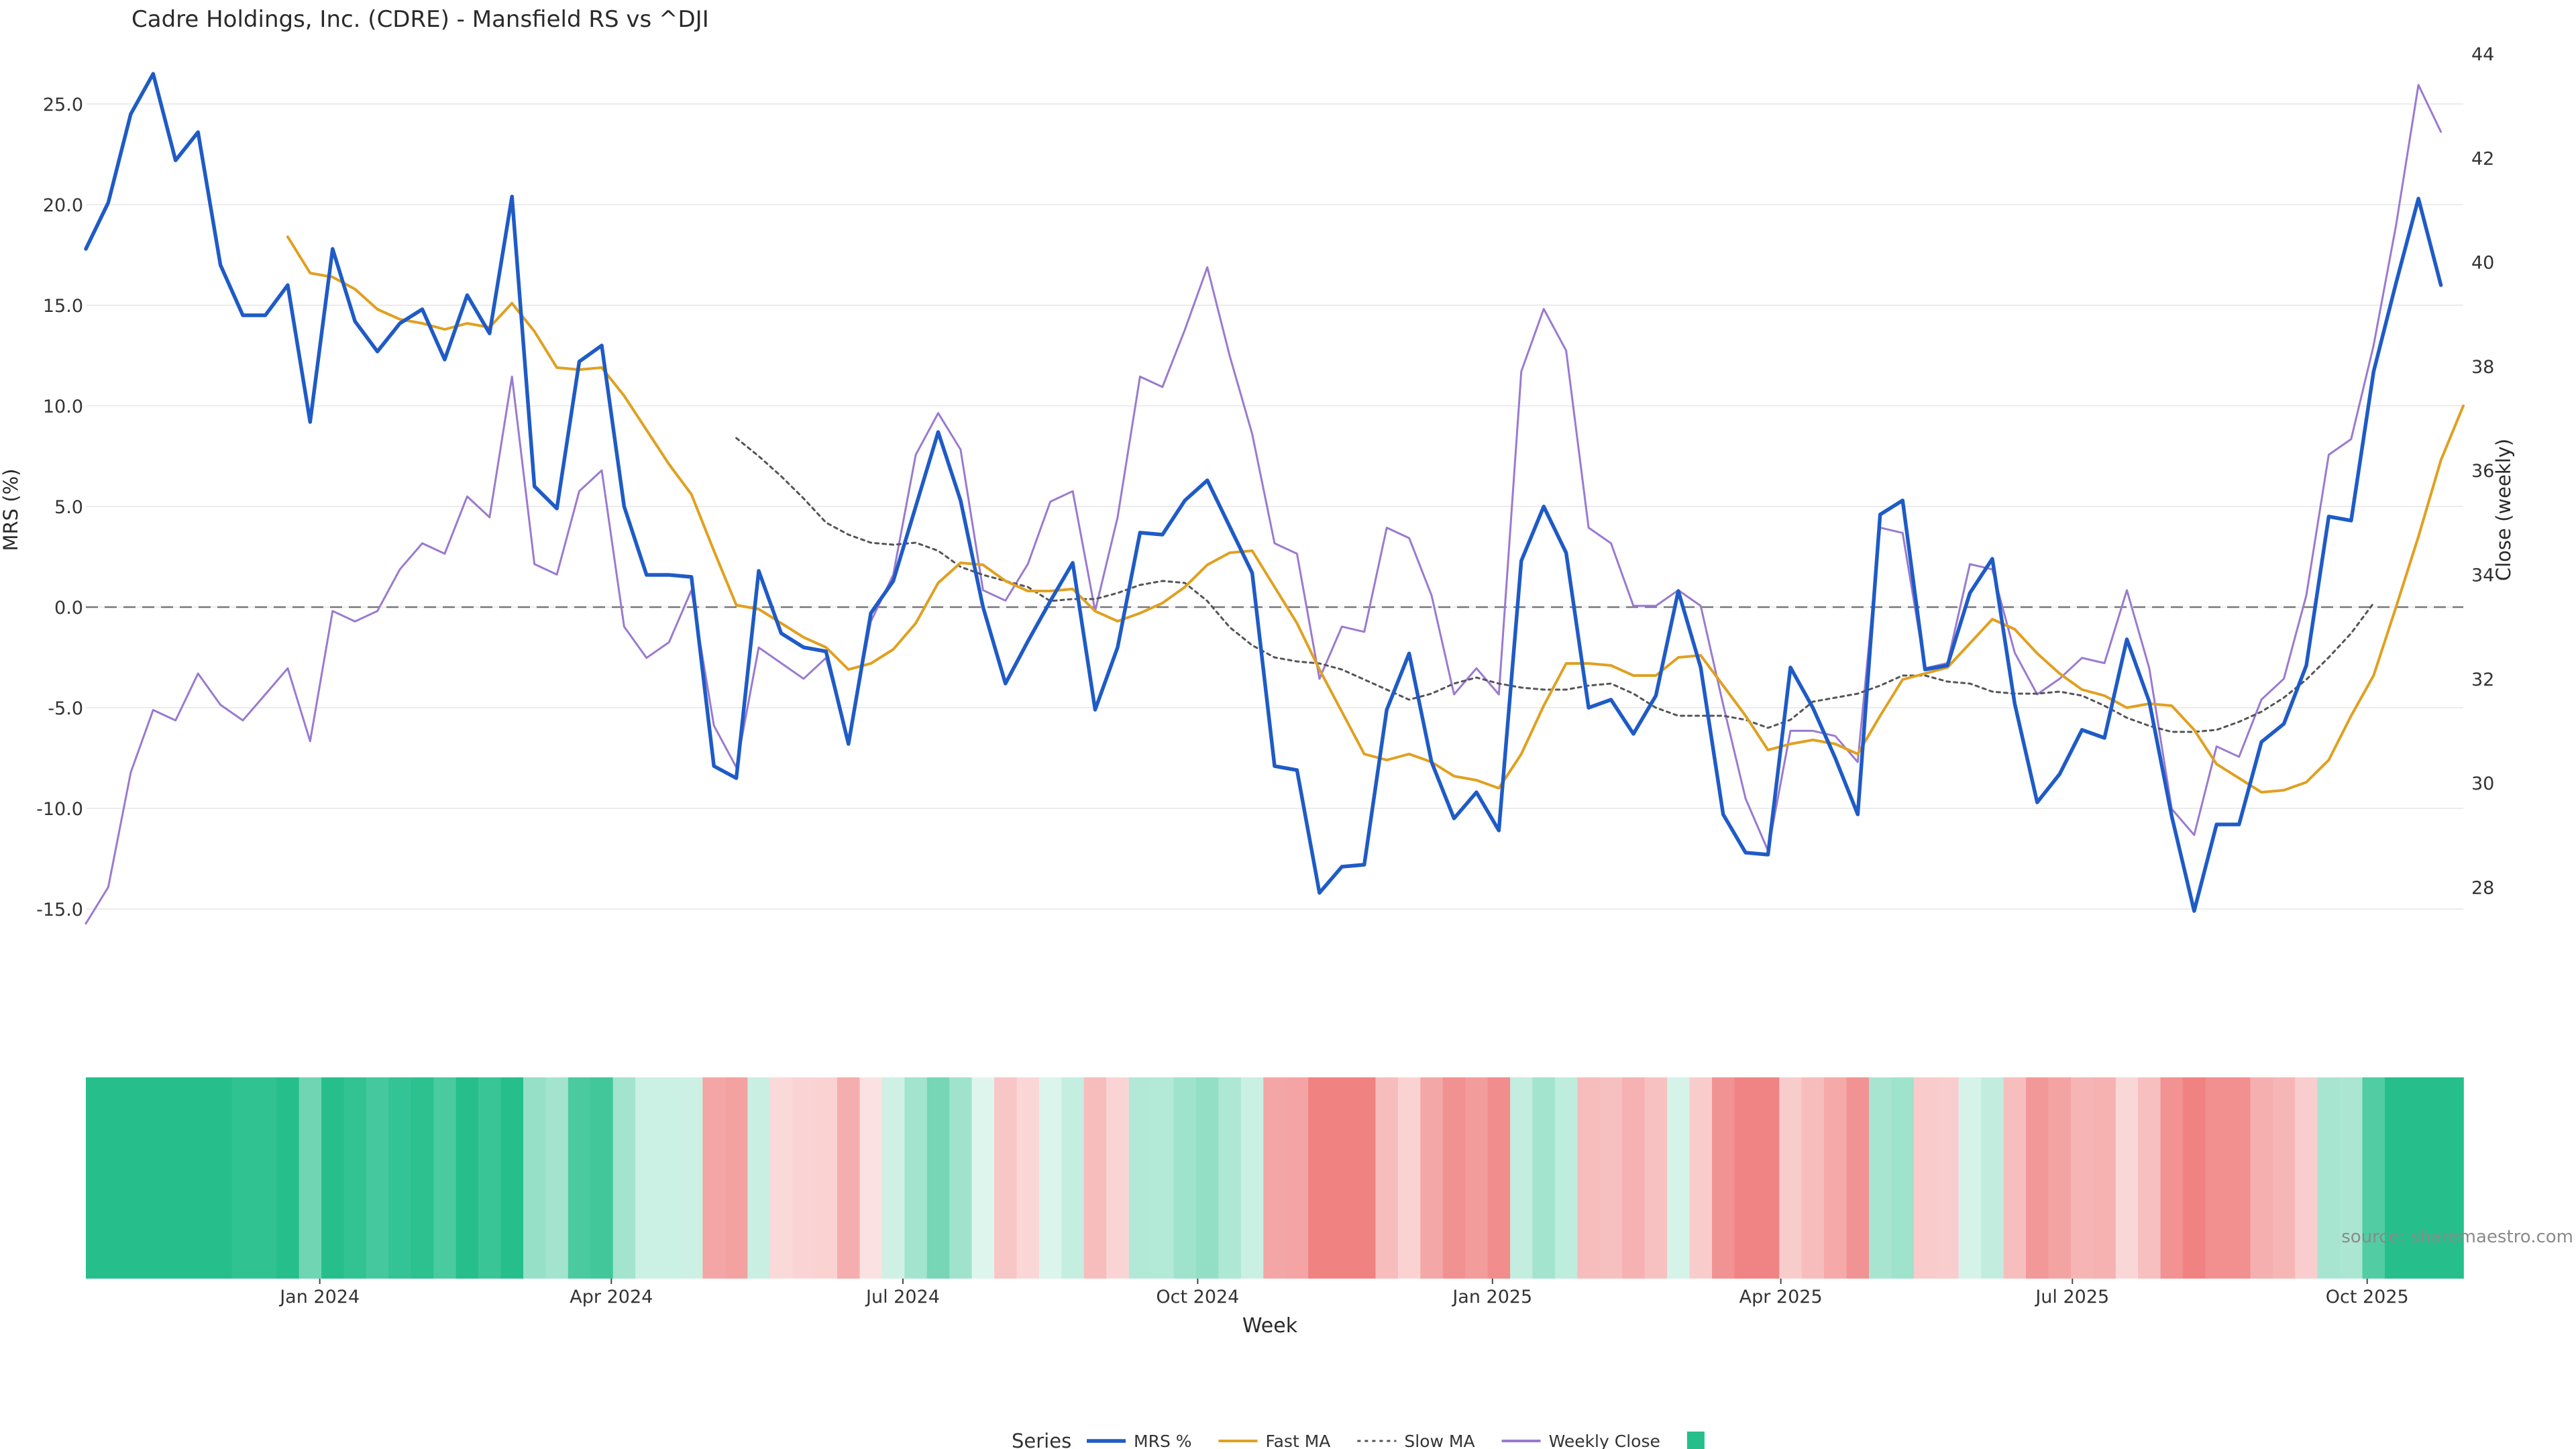 Image resolution: width=2576 pixels, height=1449 pixels. What do you see at coordinates (2482, 367) in the screenshot?
I see `right-tick-label: 38` at bounding box center [2482, 367].